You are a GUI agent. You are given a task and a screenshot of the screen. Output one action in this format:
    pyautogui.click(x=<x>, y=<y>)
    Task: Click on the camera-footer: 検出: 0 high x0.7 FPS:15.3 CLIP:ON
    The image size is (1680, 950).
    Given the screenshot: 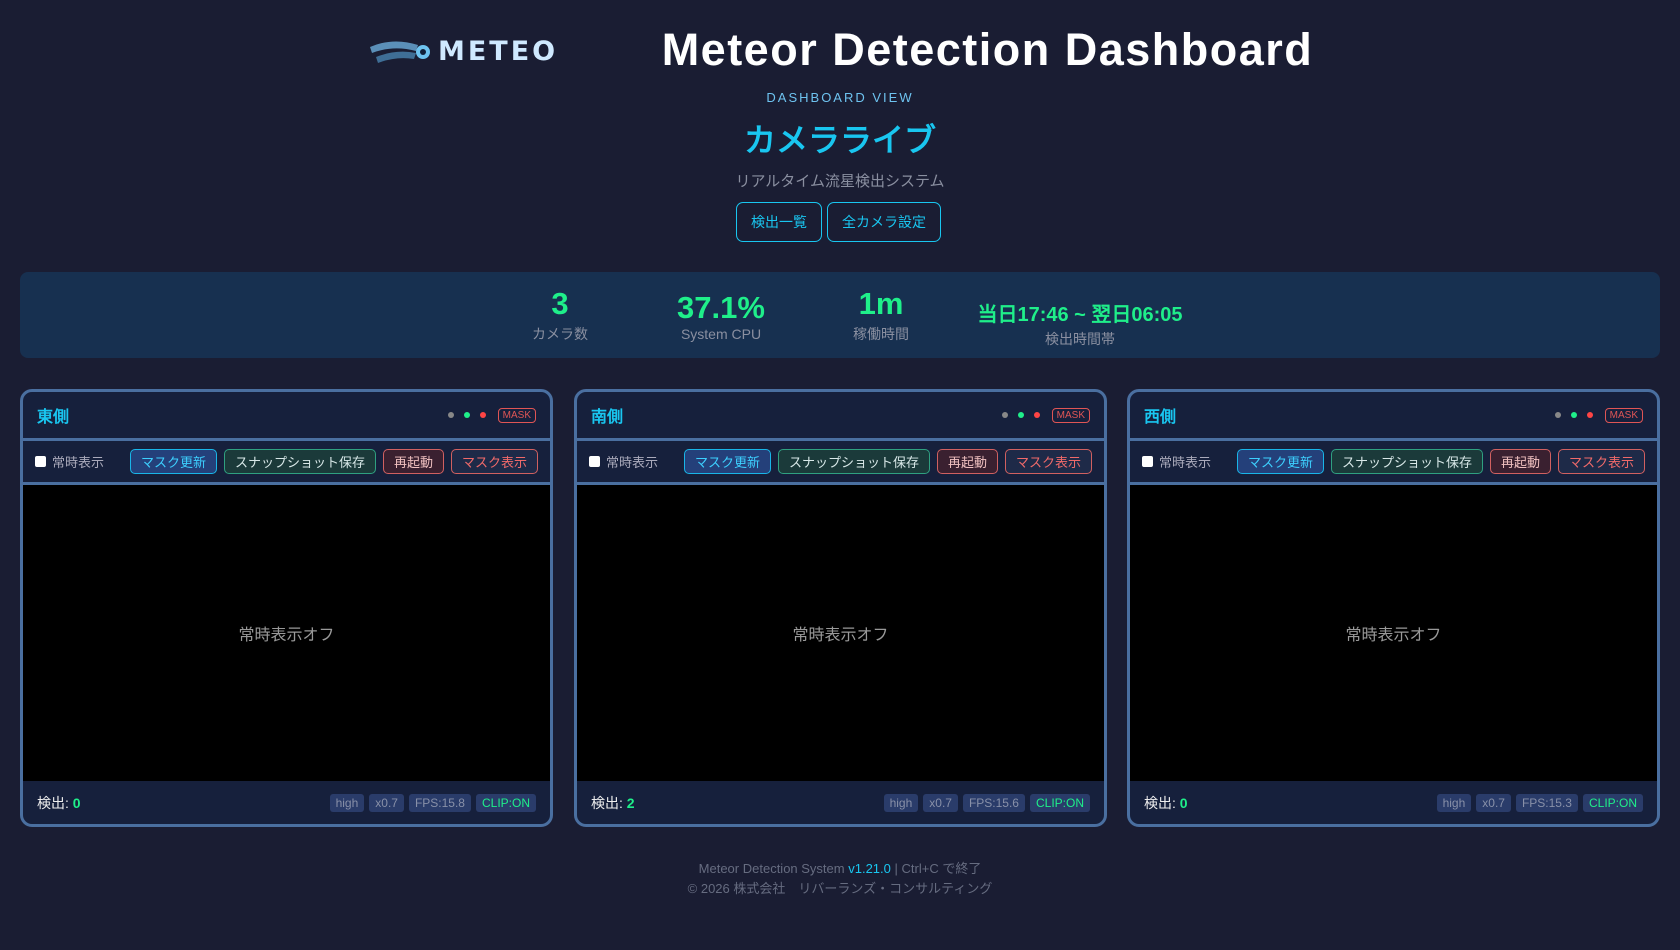 What is the action you would take?
    pyautogui.click(x=1393, y=802)
    